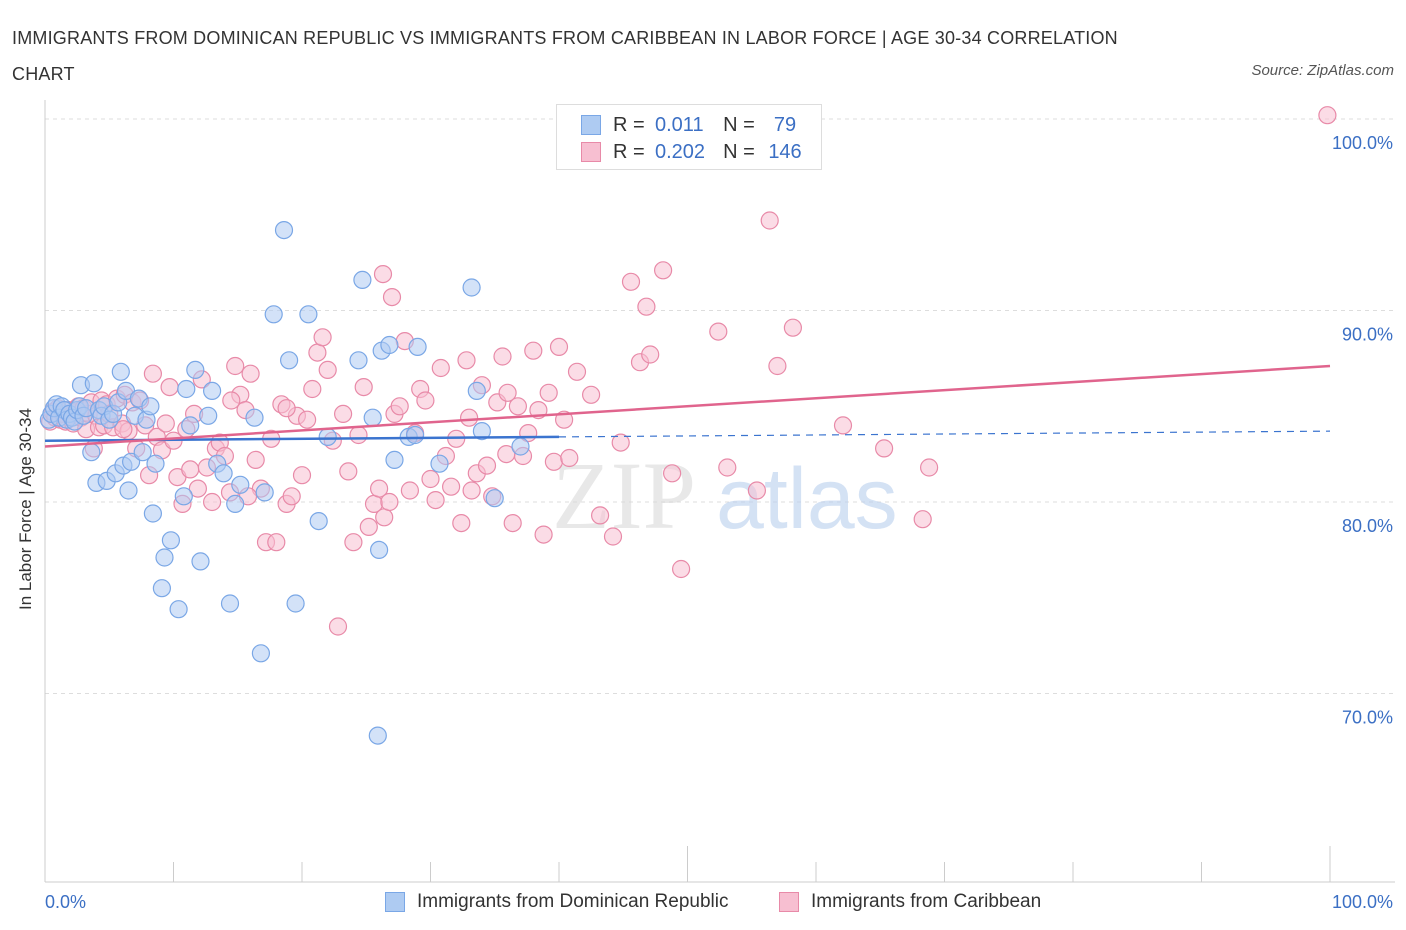  Describe the element at coordinates (695, 125) in the screenshot. I see `legend-row-dominican: R = 0.011 N = 79` at that location.